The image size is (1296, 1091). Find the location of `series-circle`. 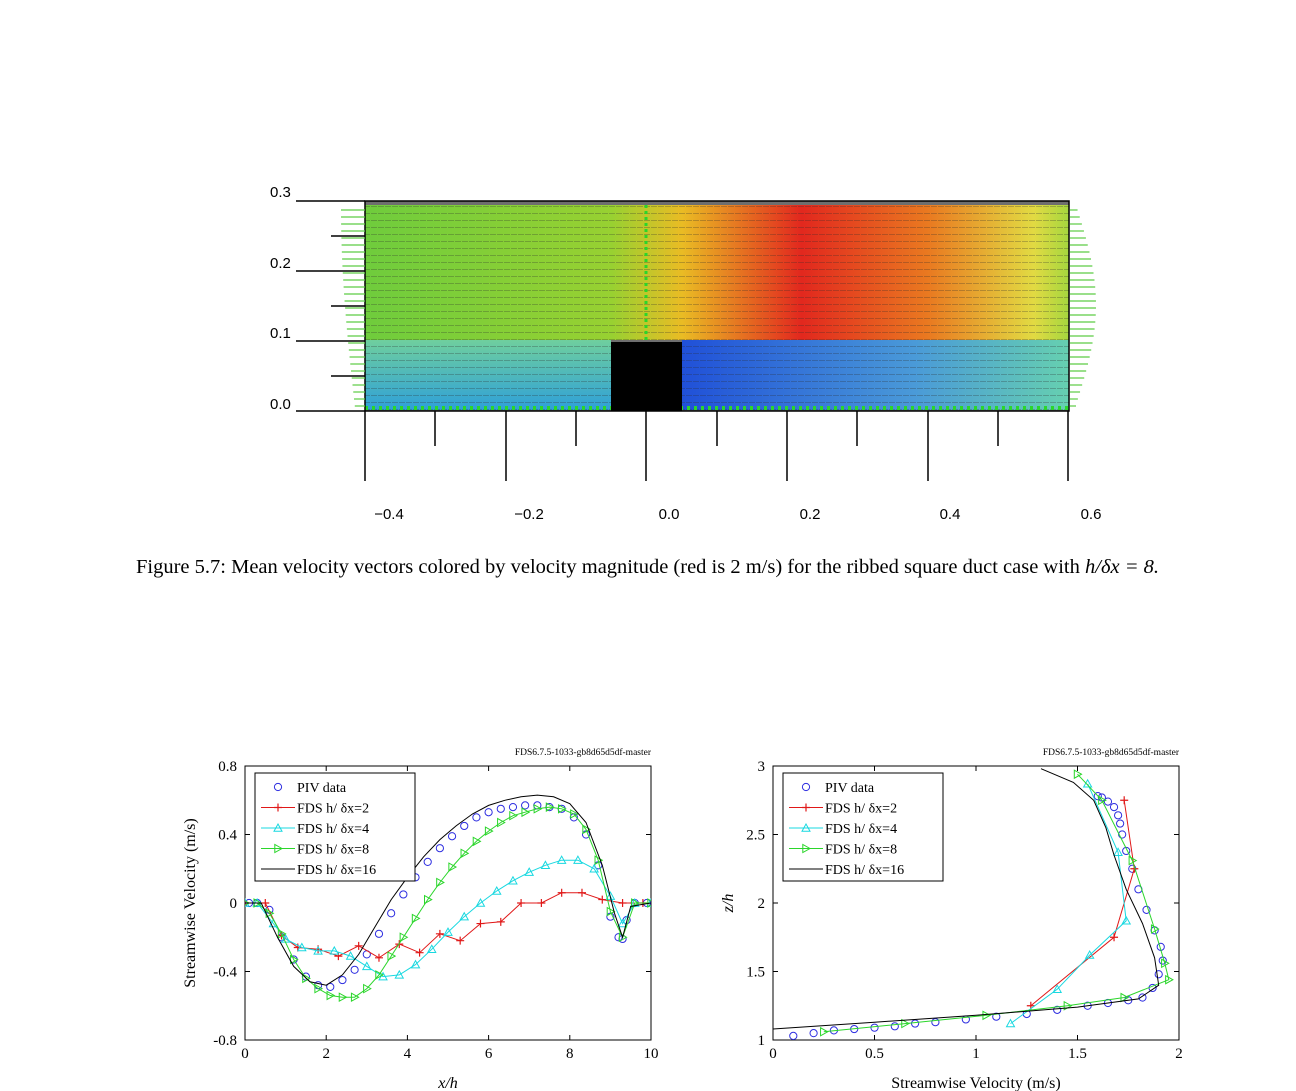

series-circle is located at coordinates (978, 916).